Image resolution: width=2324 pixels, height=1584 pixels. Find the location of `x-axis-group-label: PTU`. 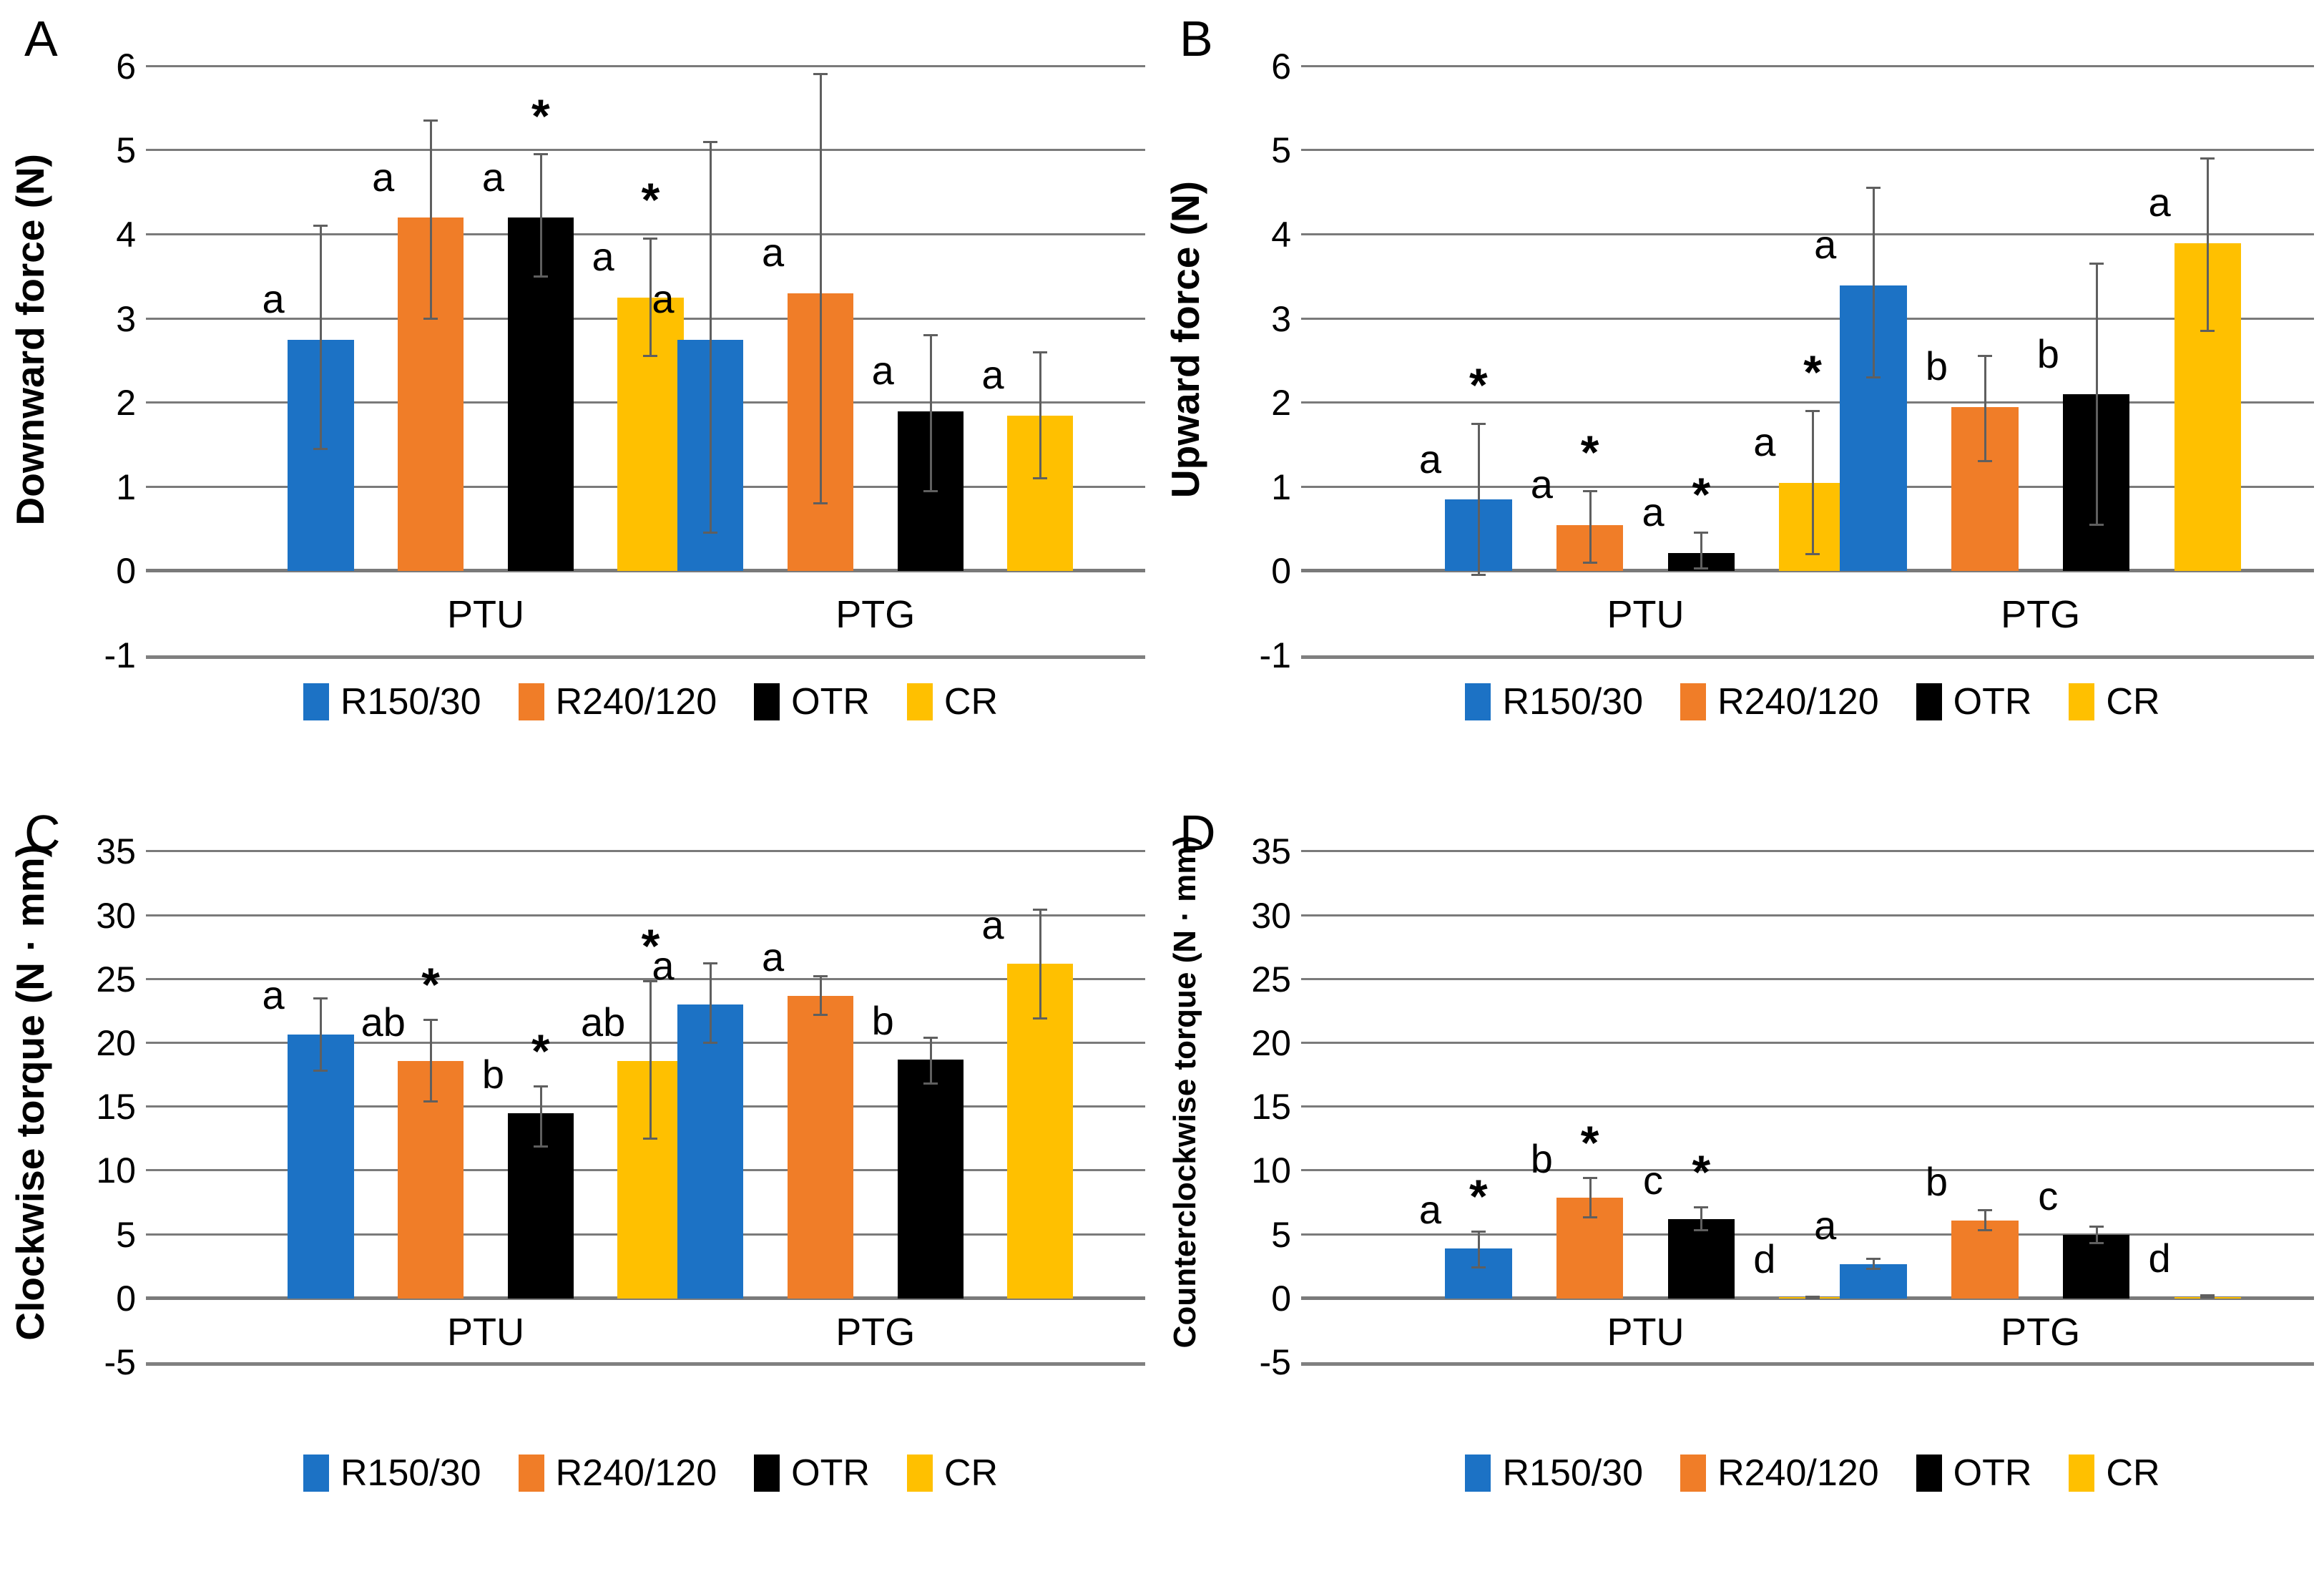

x-axis-group-label: PTU is located at coordinates (1646, 614).